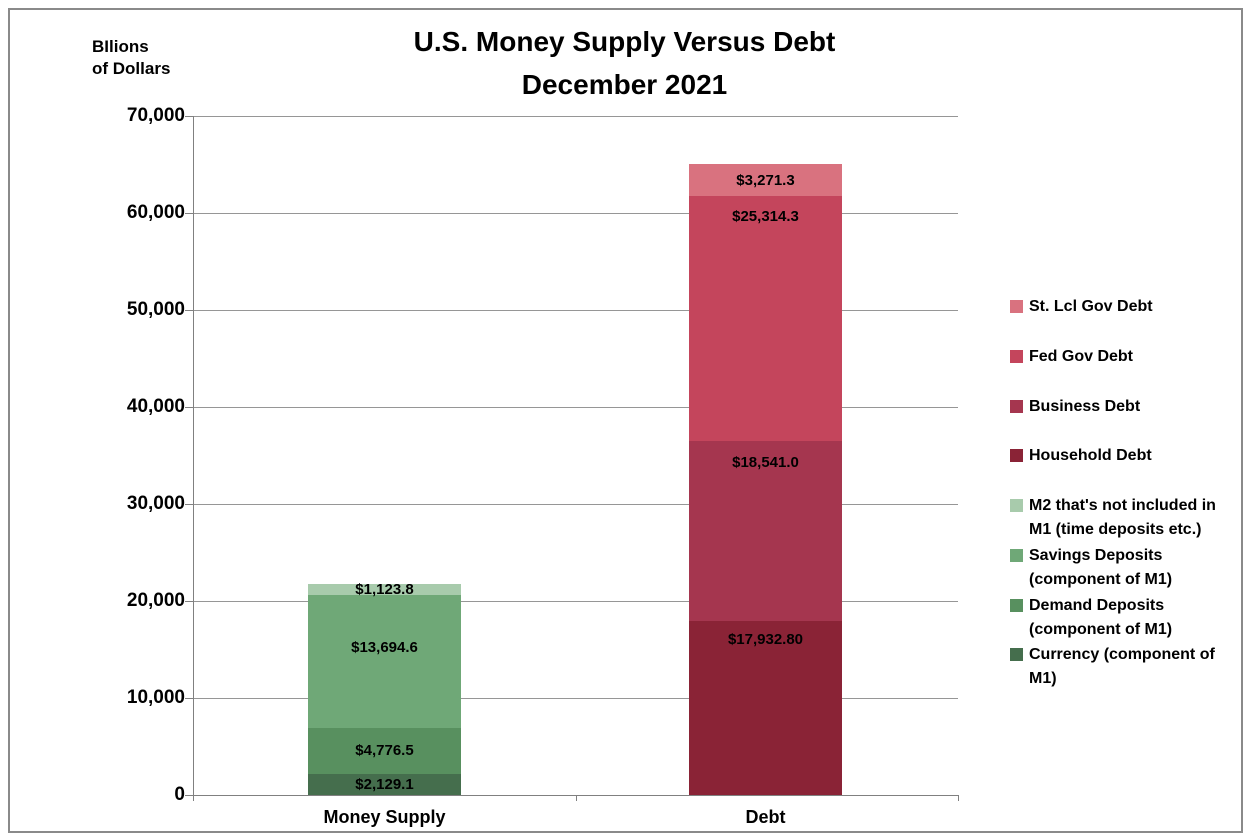 This screenshot has height=840, width=1249. I want to click on y-tick-label: 0, so click(179, 794).